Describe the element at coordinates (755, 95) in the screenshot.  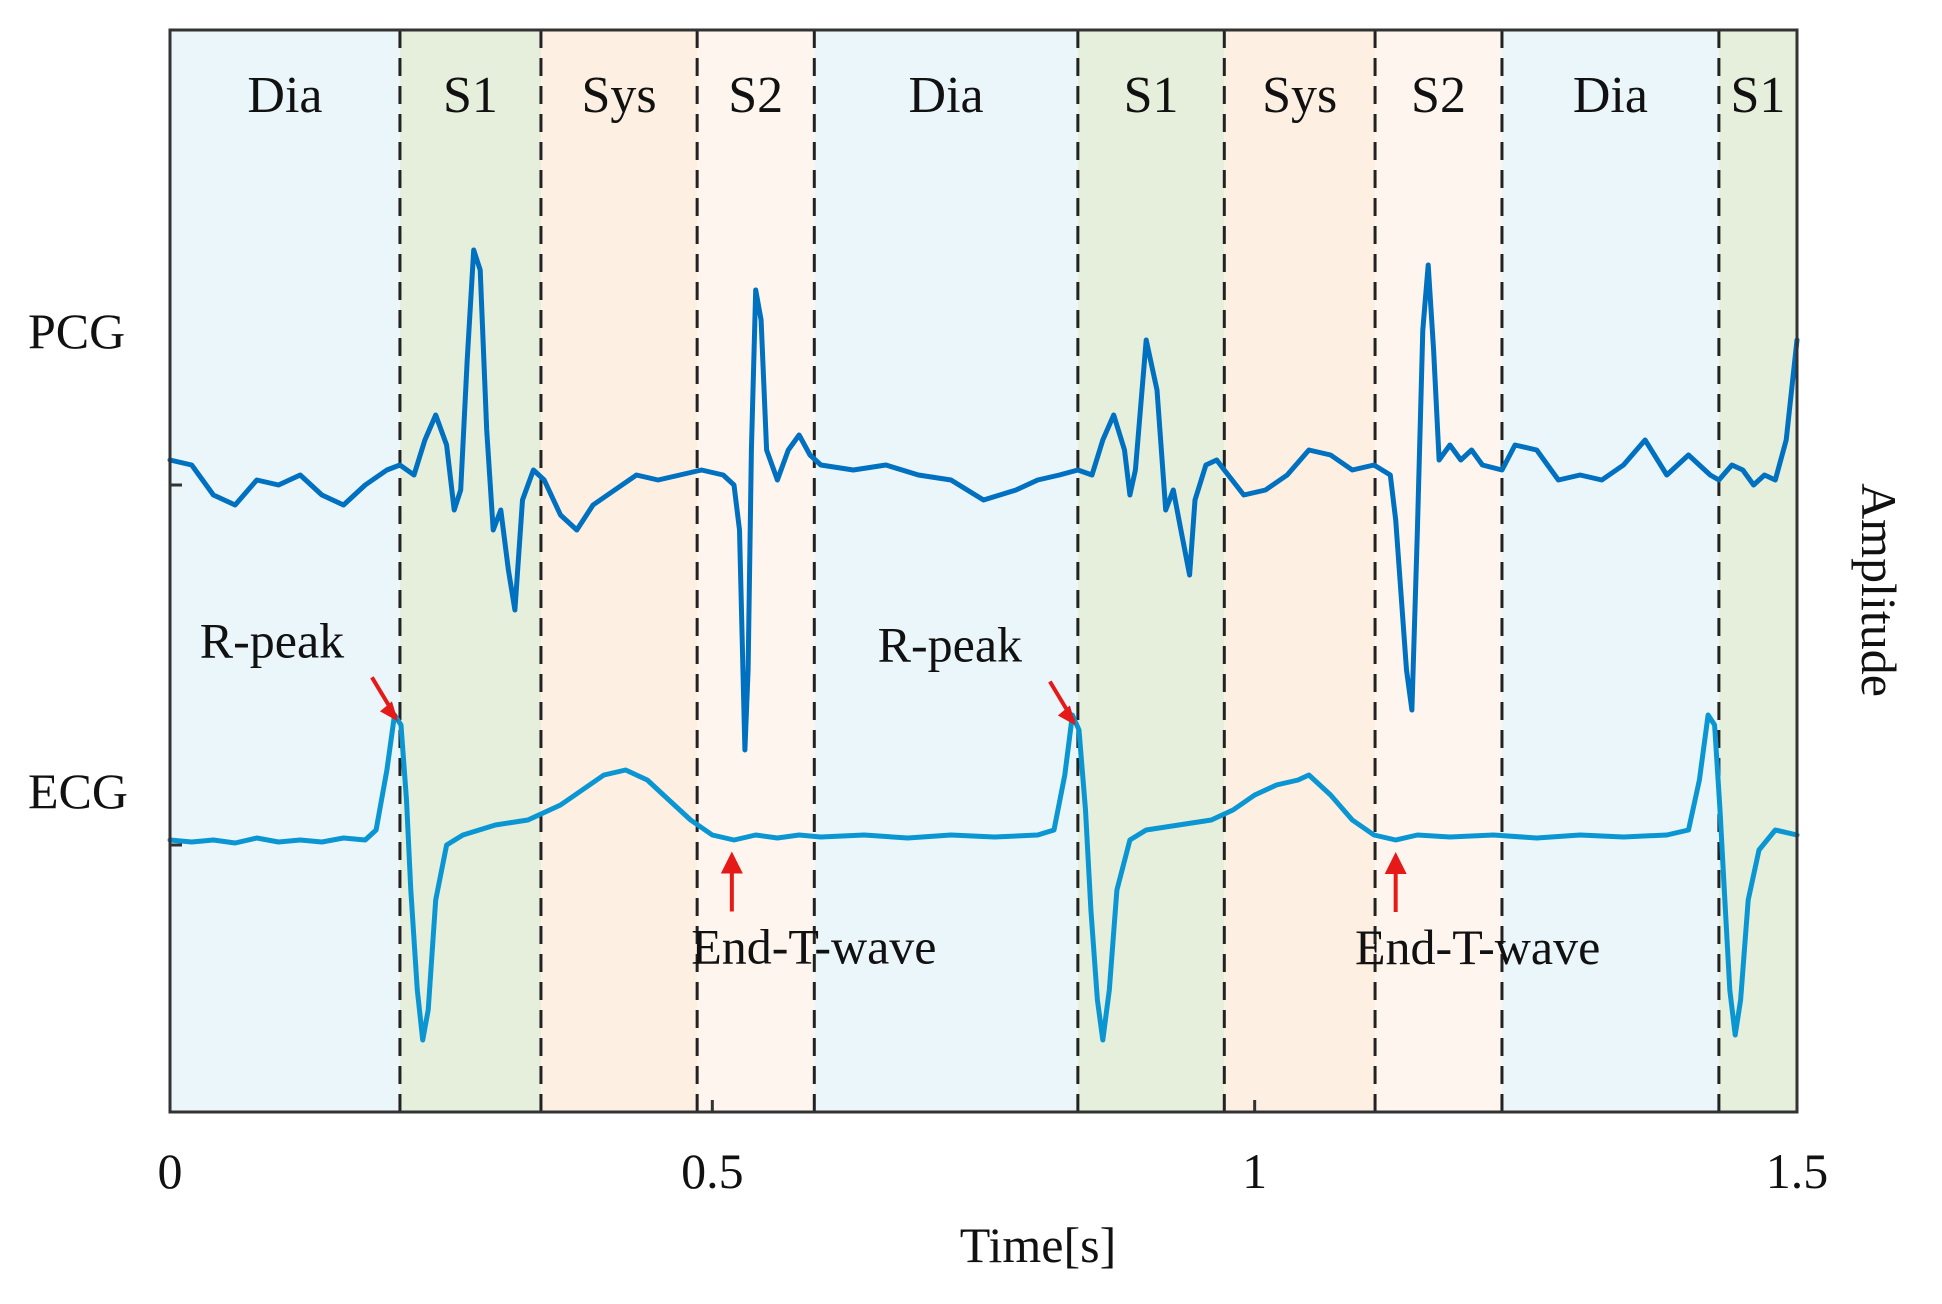
I see `segment-label-4: S2` at that location.